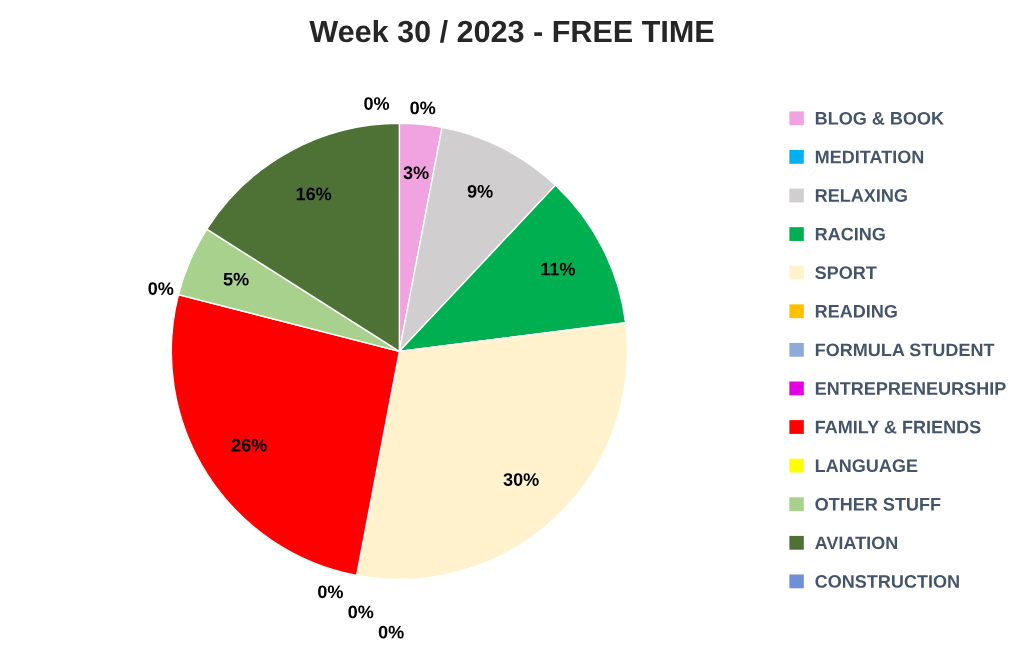 This screenshot has height=663, width=1024. Describe the element at coordinates (861, 195) in the screenshot. I see `legend-label: RELAXING` at that location.